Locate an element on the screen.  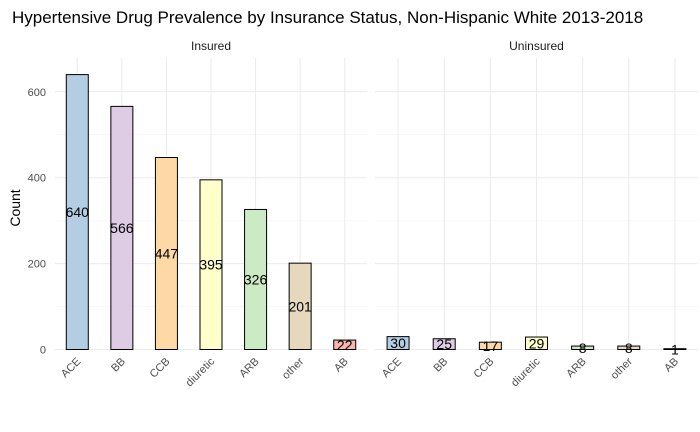
data-label: 640 is located at coordinates (78, 212).